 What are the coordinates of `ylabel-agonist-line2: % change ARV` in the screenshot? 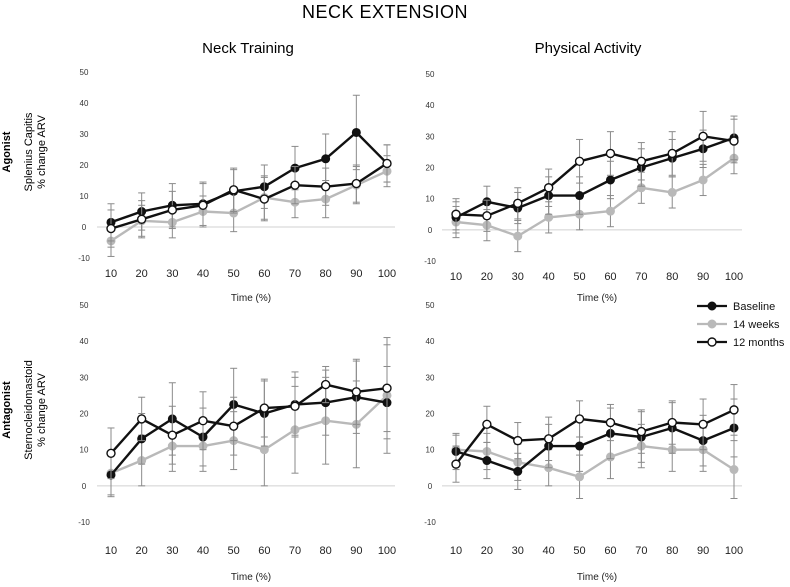 It's located at (42, 151).